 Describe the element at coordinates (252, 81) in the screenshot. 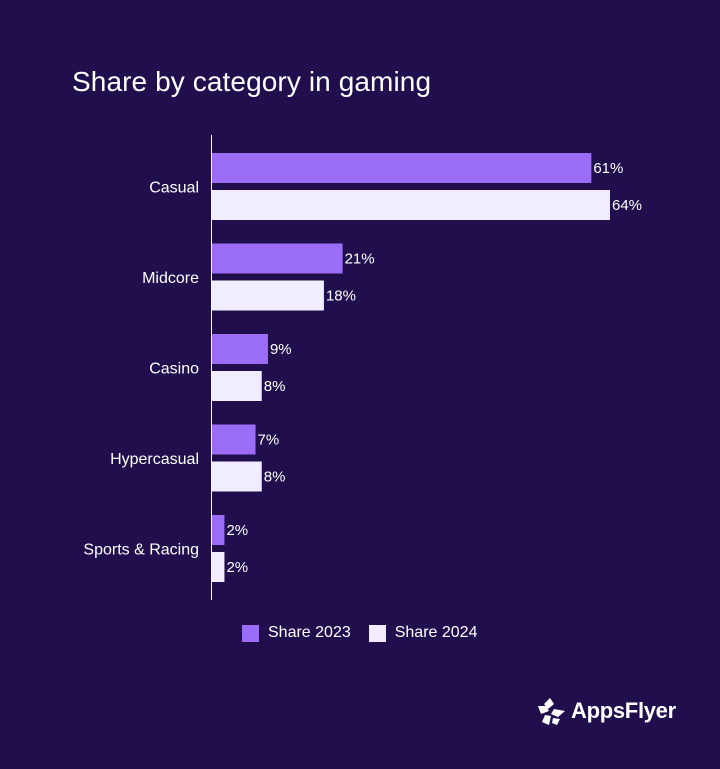

I see `chart-title: Share by category in gaming` at that location.